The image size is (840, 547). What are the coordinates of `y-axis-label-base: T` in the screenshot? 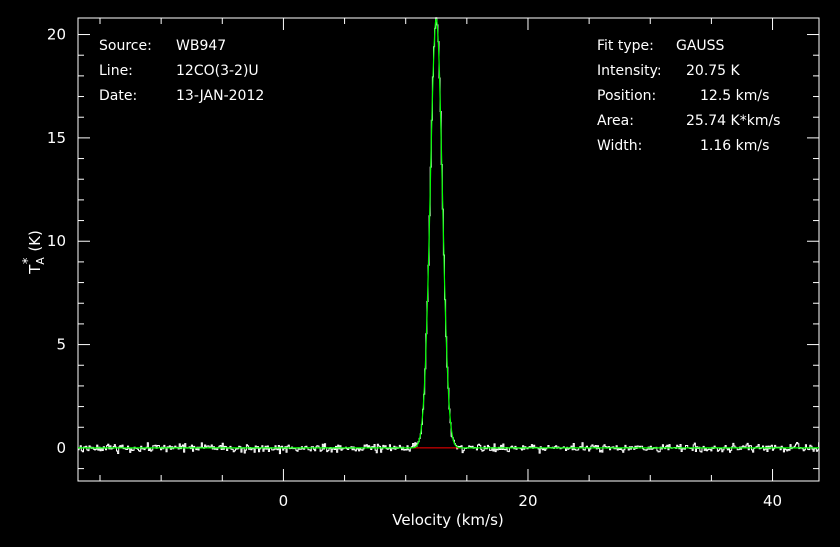 It's located at (35, 269).